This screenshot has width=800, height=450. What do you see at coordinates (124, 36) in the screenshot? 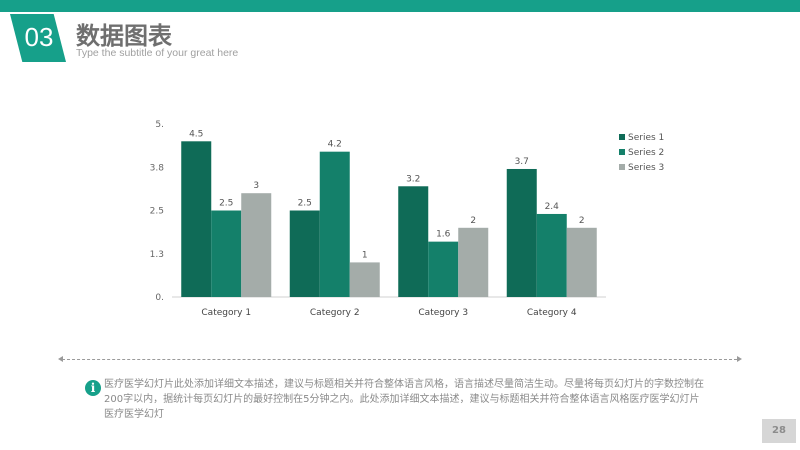
I see `page-title: 数据图表` at bounding box center [124, 36].